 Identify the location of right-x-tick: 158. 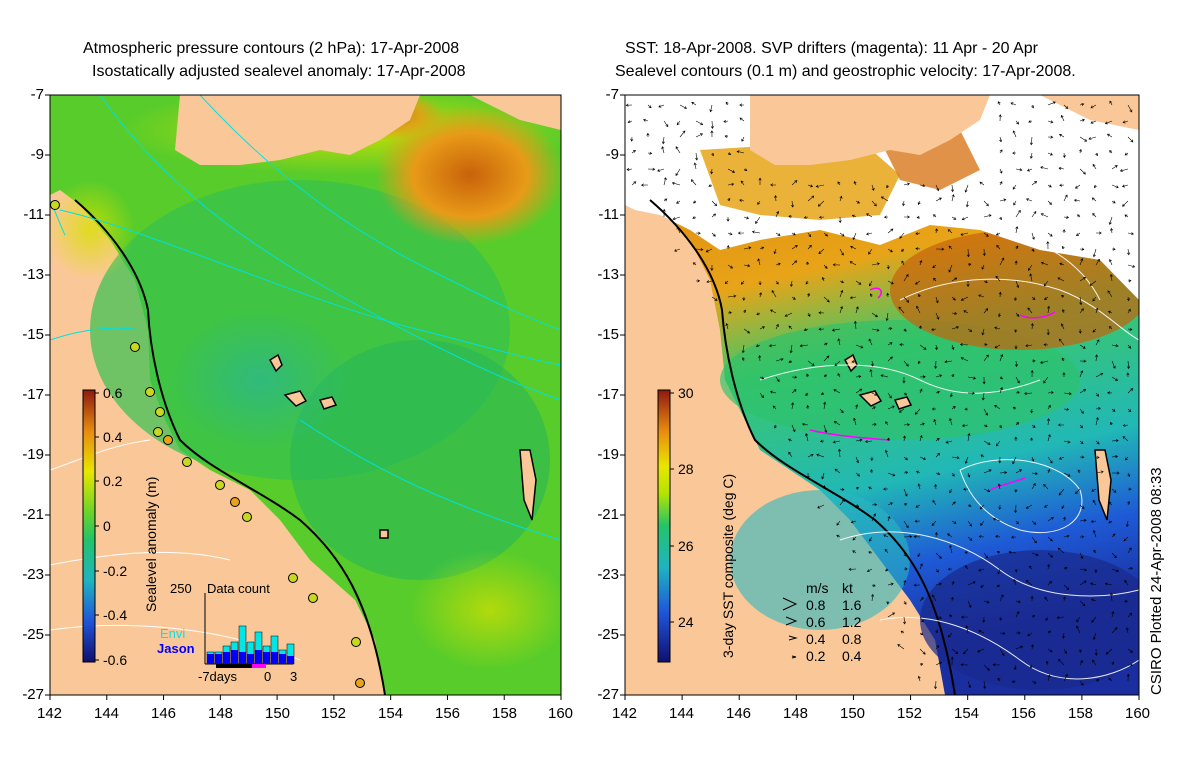
(1081, 713).